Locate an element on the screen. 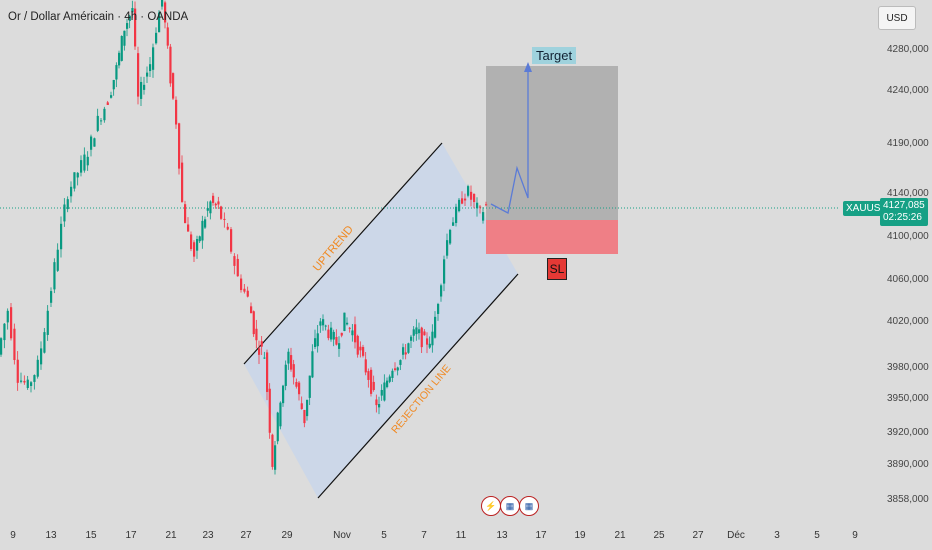 The width and height of the screenshot is (932, 550). x-tick-label: 17 is located at coordinates (131, 535).